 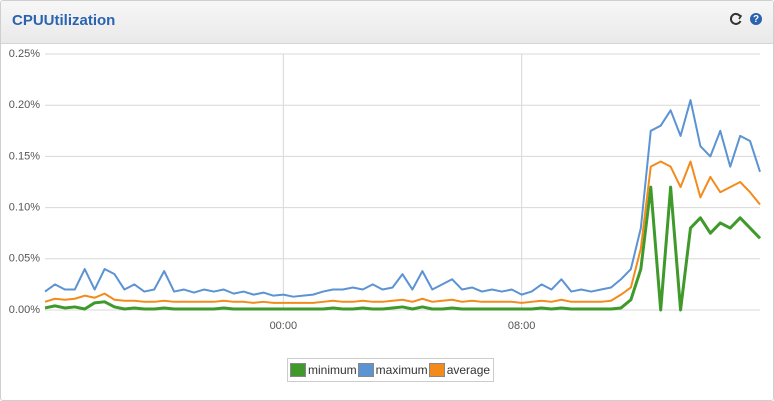 I want to click on panel-header: CPUUtilization ?, so click(x=387, y=22).